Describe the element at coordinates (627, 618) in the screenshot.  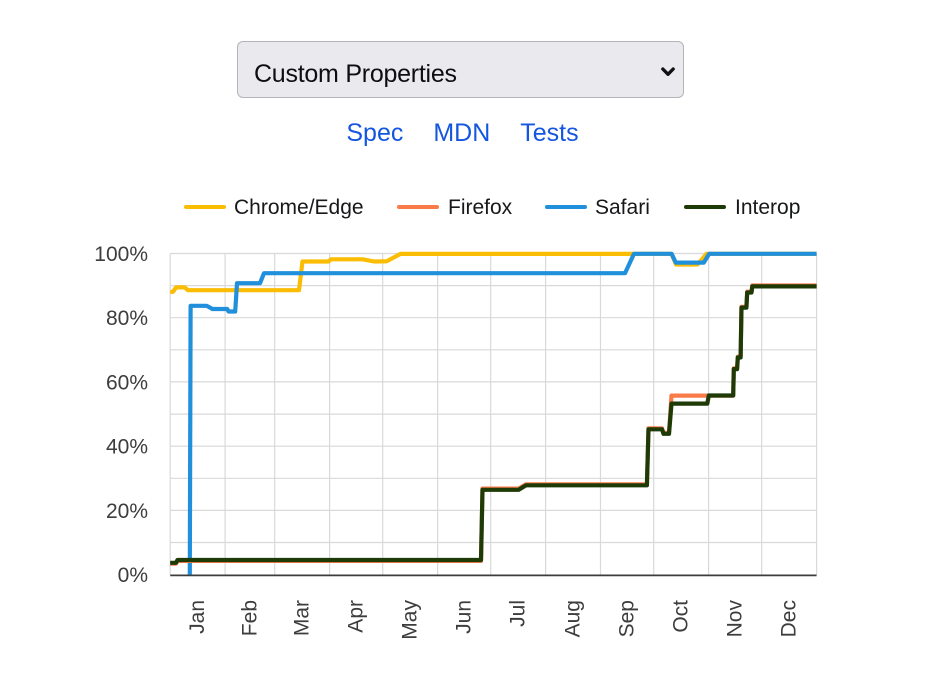
I see `svg-text: Sep` at that location.